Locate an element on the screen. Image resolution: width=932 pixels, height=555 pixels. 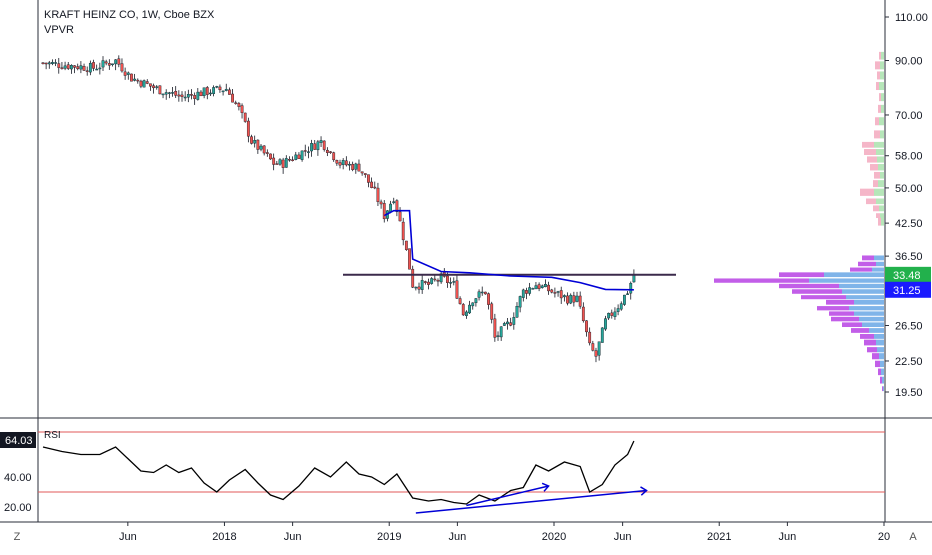
timezone-button: Z is located at coordinates (17, 537).